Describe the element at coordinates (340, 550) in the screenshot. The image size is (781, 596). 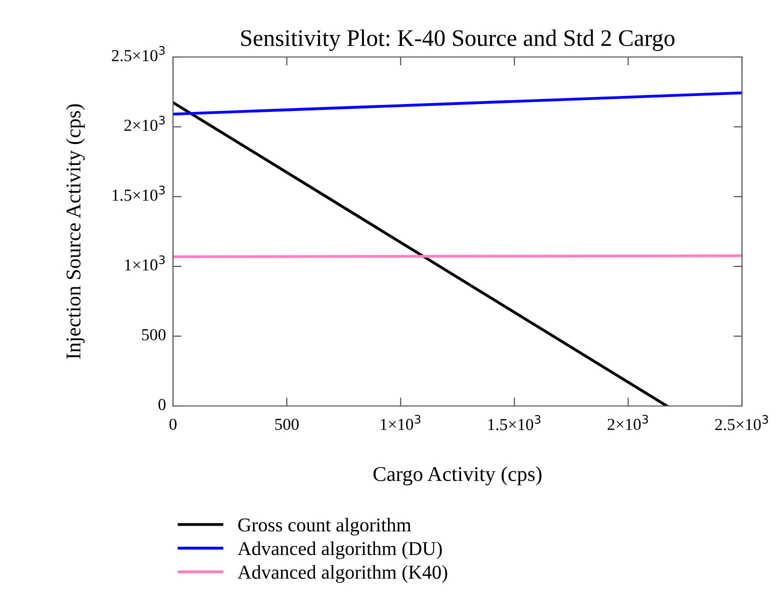
I see `legend-label: Advanced algorithm (DU)` at that location.